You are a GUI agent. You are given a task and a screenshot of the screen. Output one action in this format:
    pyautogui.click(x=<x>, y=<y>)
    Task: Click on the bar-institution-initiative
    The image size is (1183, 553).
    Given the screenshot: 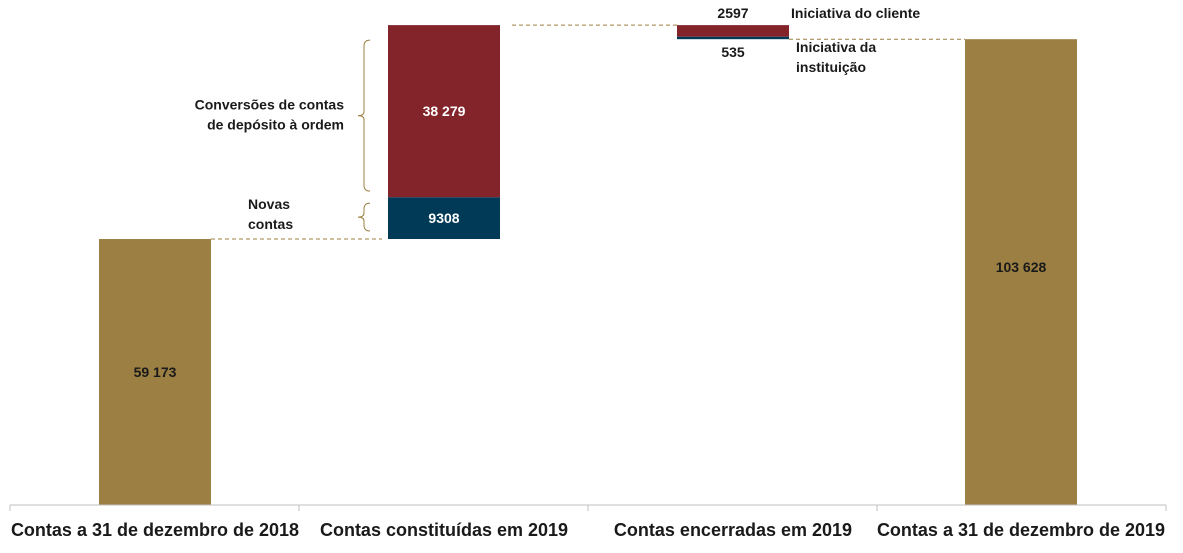 What is the action you would take?
    pyautogui.click(x=733, y=38)
    